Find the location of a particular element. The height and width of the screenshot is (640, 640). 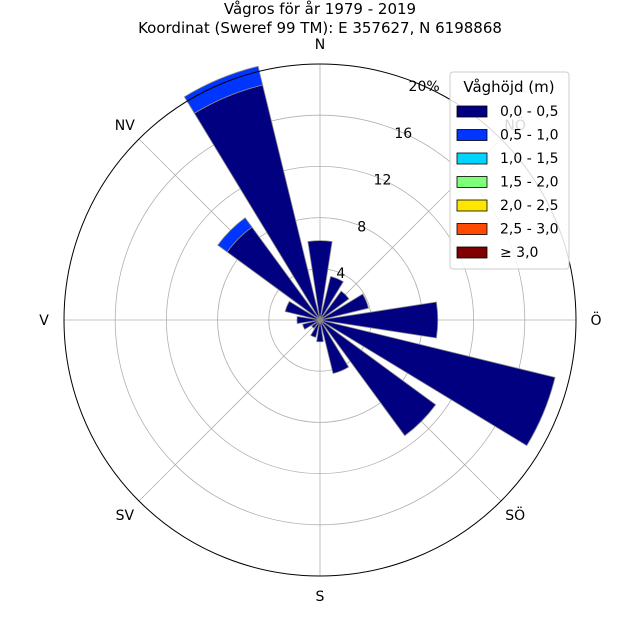

legend-label: 1,0 - 1,5 is located at coordinates (529, 159).